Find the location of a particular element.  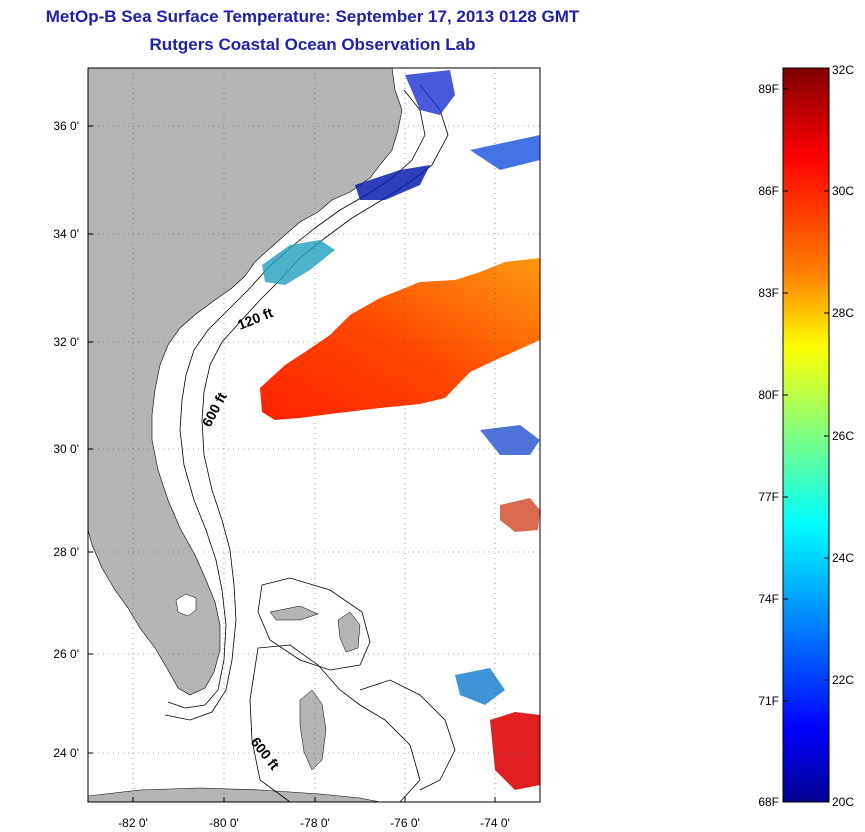

colorbar-f-label: 86F is located at coordinates (768, 191).